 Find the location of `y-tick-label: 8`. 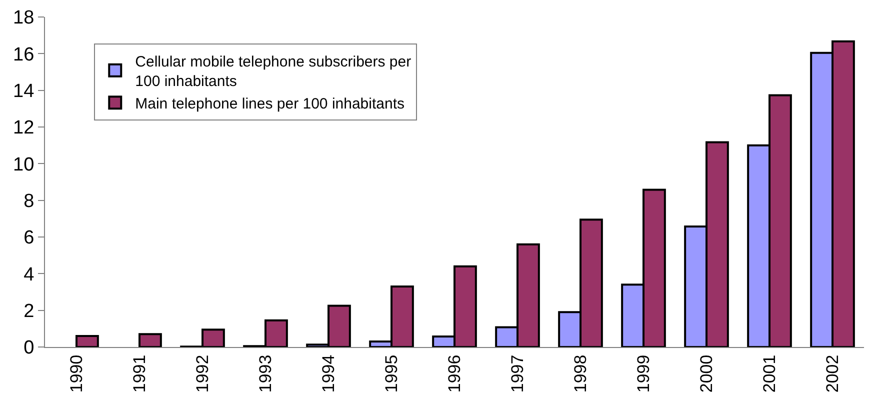

y-tick-label: 8 is located at coordinates (29, 201).